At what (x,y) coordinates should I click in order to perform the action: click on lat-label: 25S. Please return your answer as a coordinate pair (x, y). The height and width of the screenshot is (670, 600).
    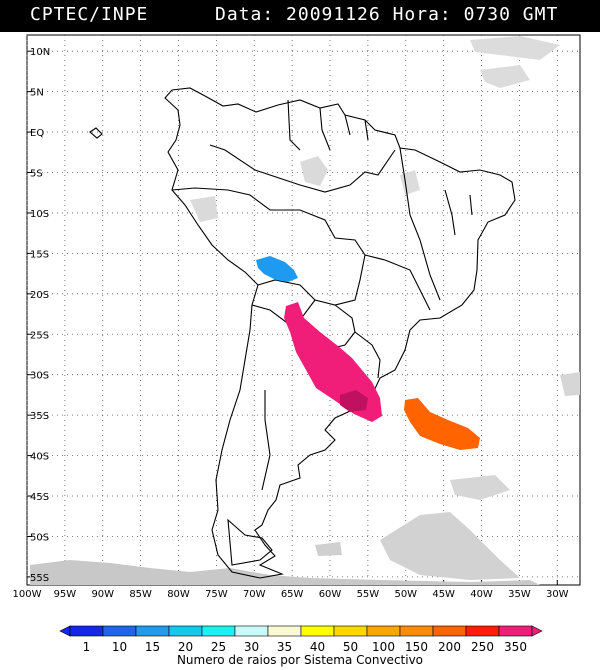
    Looking at the image, I should click on (39, 335).